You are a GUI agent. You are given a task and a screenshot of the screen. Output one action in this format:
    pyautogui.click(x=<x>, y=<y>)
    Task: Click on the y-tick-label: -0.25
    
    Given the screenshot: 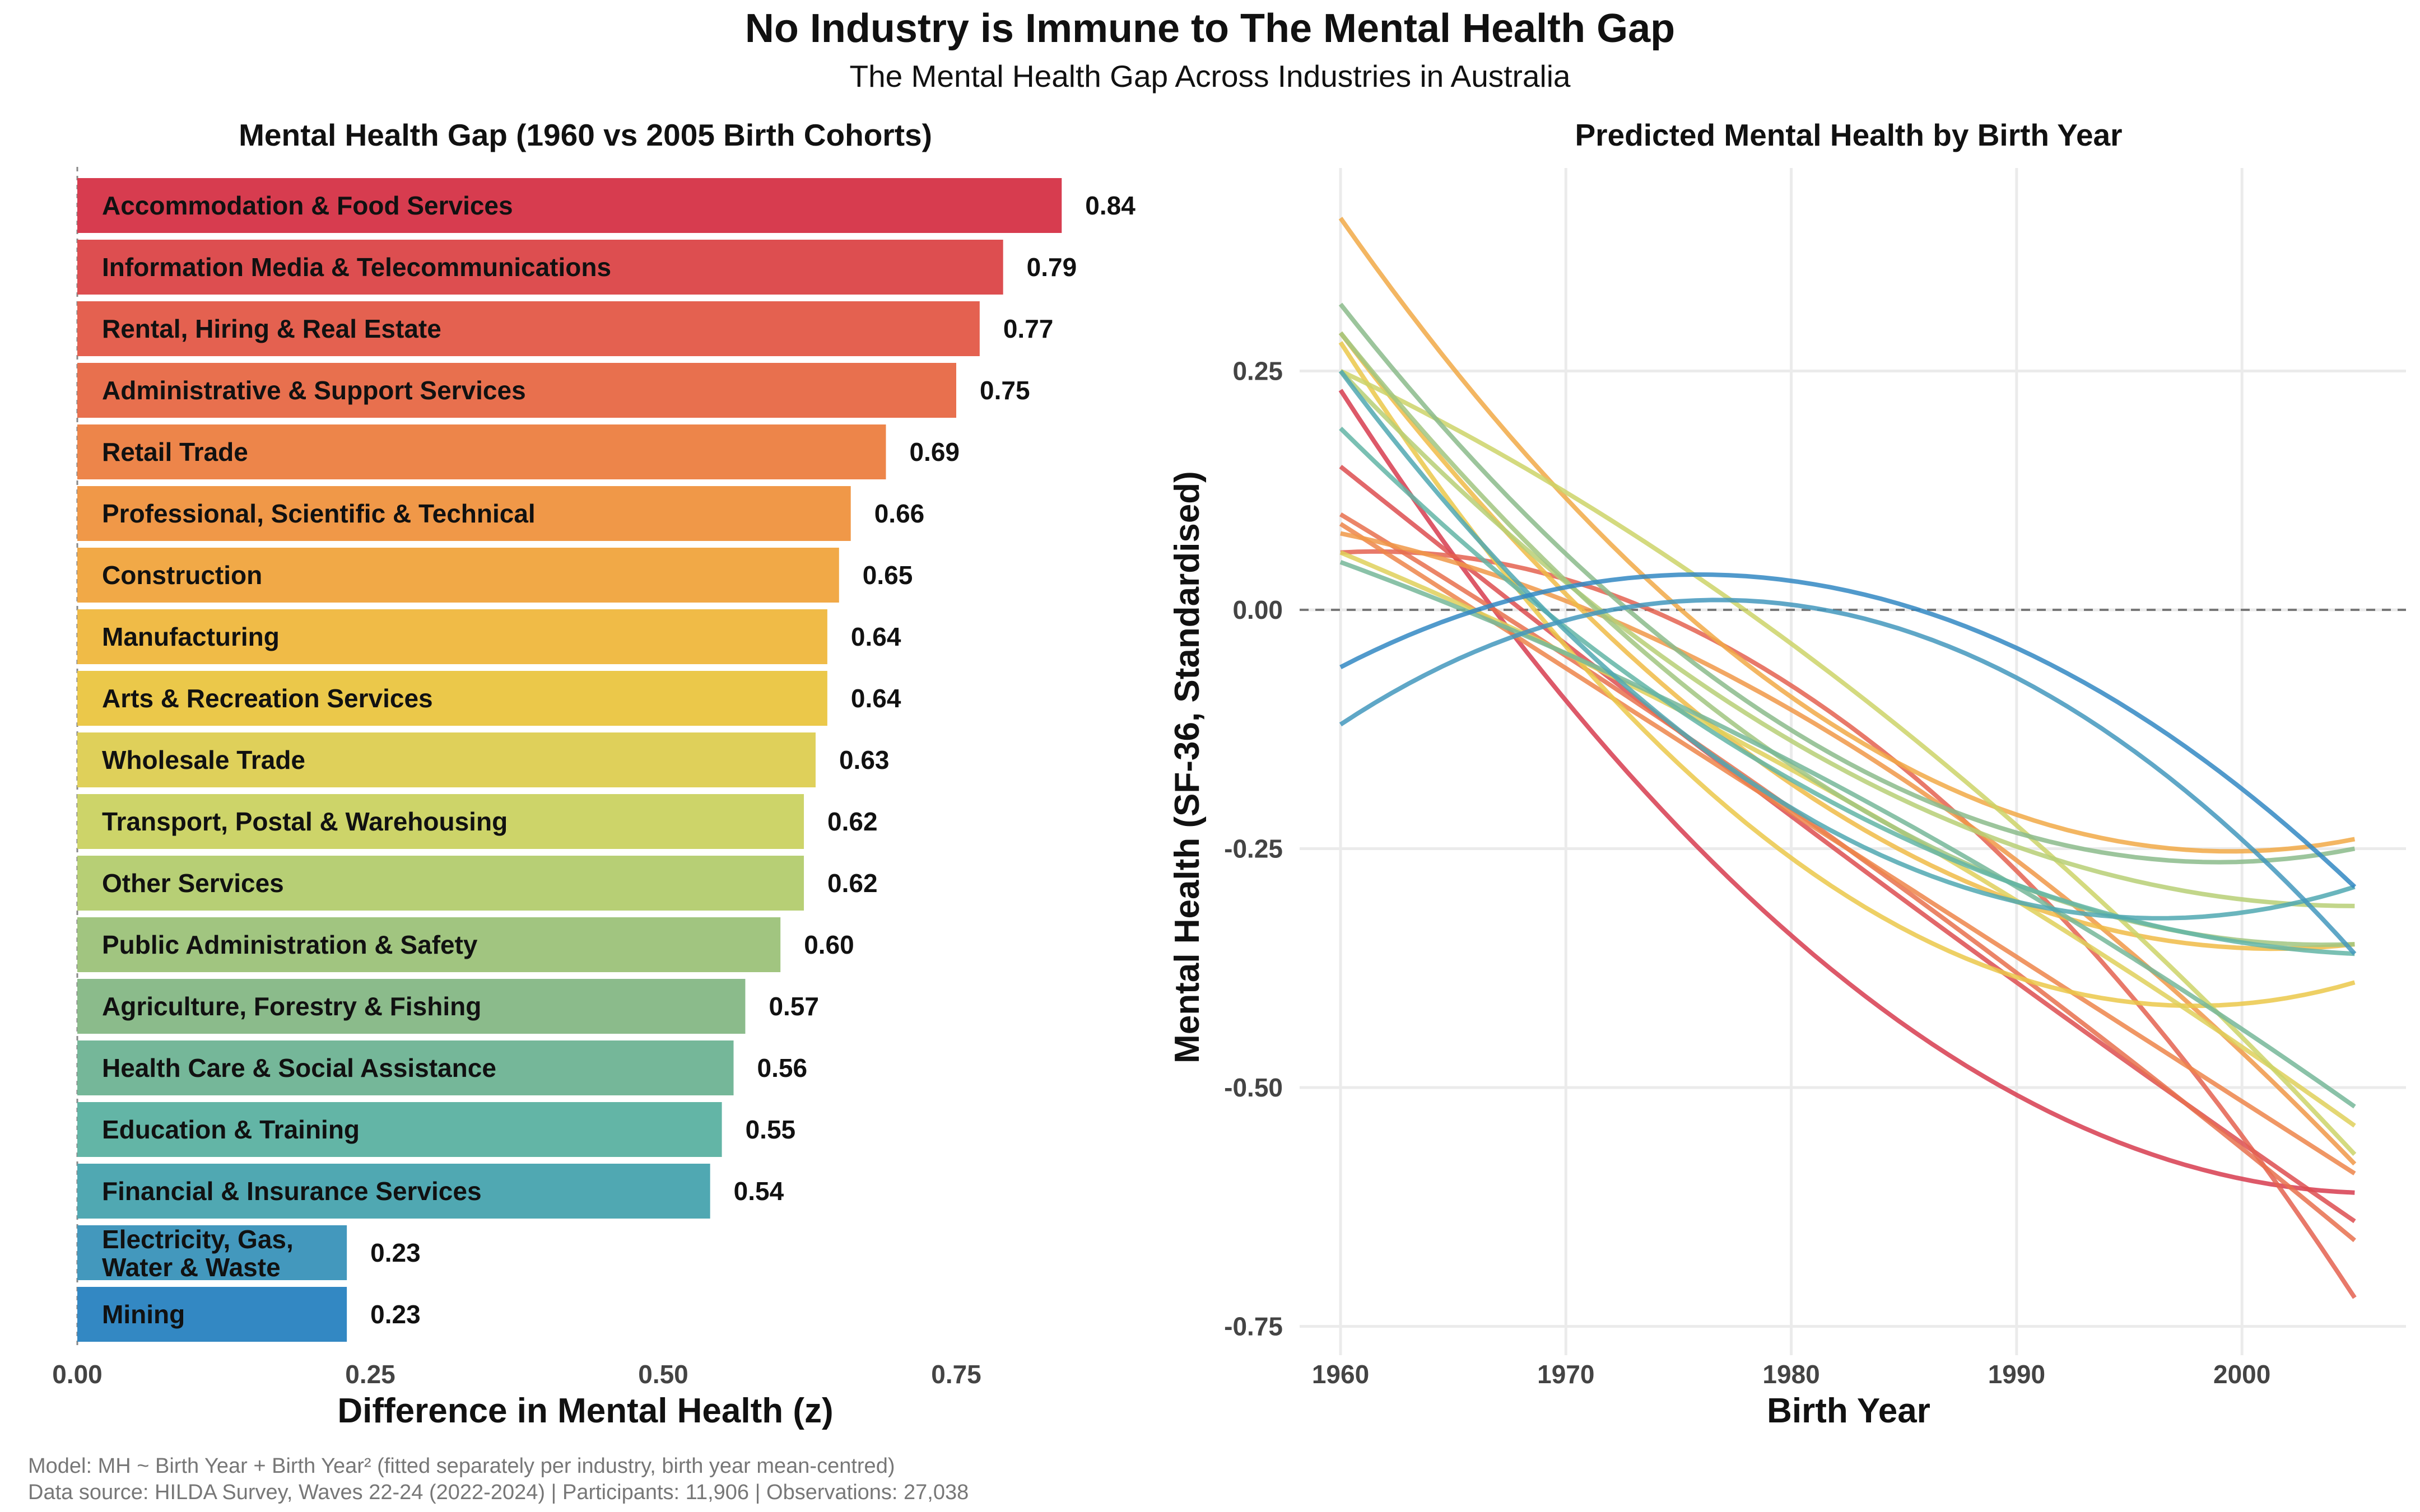 What is the action you would take?
    pyautogui.click(x=1254, y=849)
    